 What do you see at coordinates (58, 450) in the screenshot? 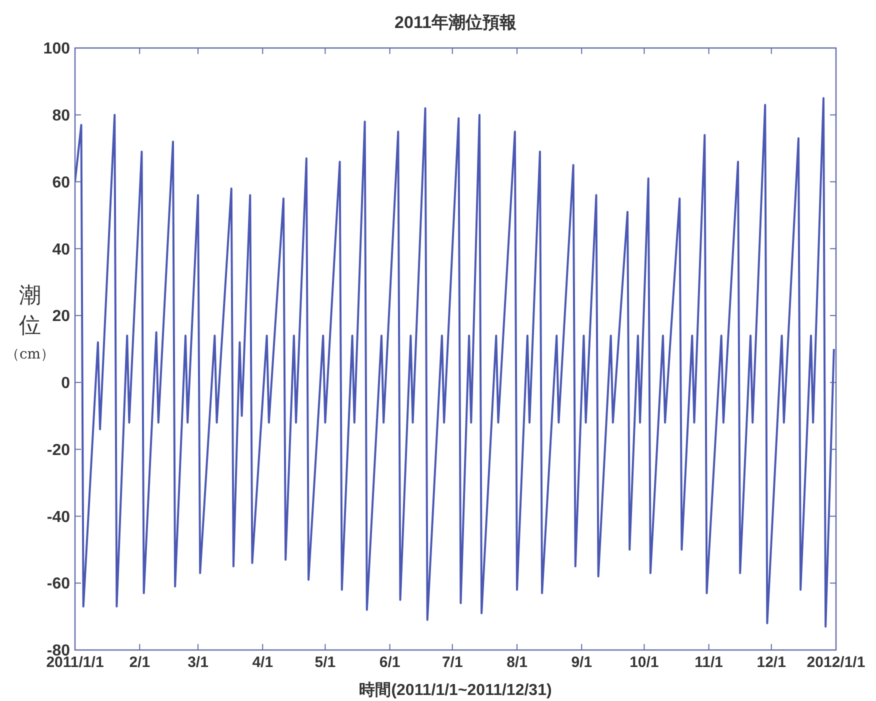
I see `y-tick-label: -20` at bounding box center [58, 450].